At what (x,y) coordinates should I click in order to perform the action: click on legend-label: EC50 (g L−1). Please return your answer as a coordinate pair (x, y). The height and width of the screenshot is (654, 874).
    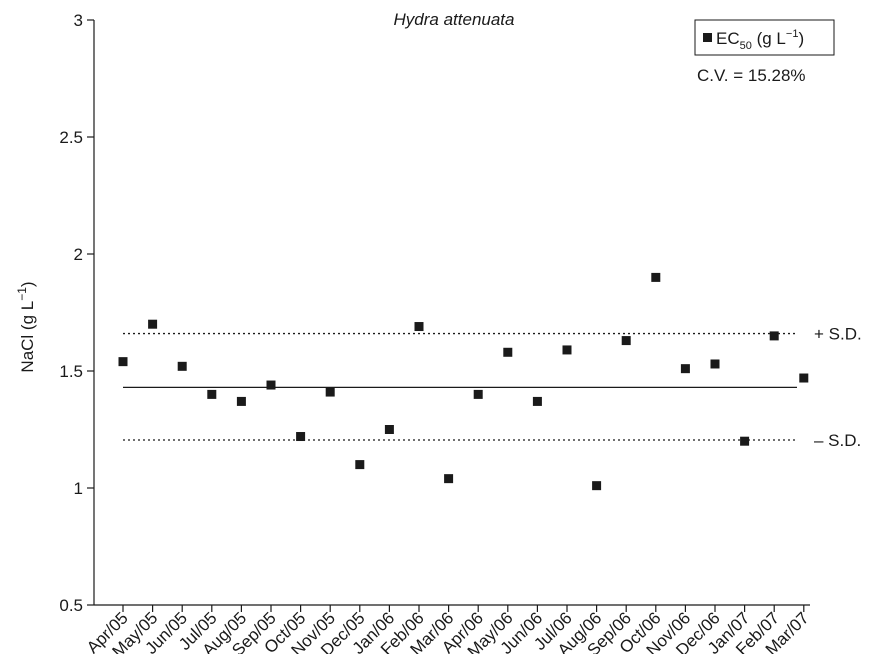
    Looking at the image, I should click on (760, 40).